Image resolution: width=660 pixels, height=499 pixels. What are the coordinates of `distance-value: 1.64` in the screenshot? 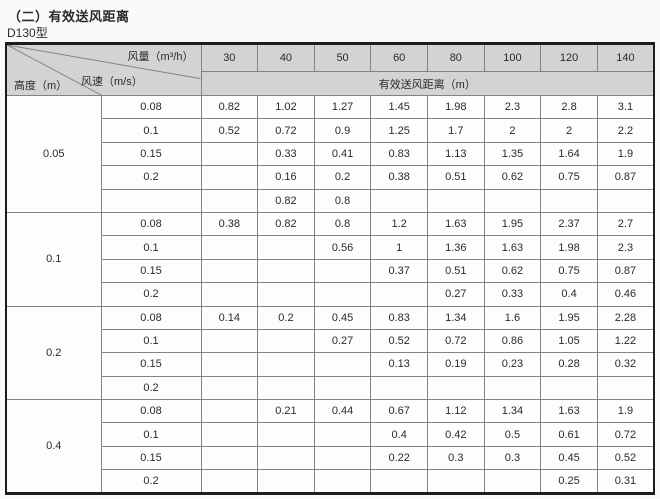 It's located at (569, 154).